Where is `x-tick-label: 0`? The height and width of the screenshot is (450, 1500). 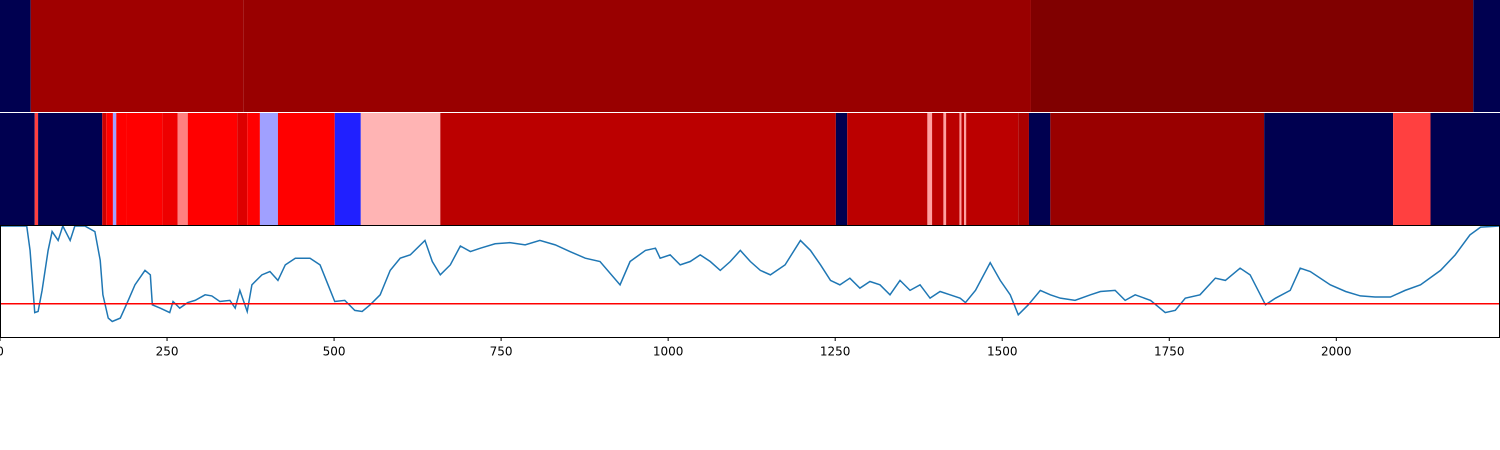
x-tick-label: 0 is located at coordinates (2, 352).